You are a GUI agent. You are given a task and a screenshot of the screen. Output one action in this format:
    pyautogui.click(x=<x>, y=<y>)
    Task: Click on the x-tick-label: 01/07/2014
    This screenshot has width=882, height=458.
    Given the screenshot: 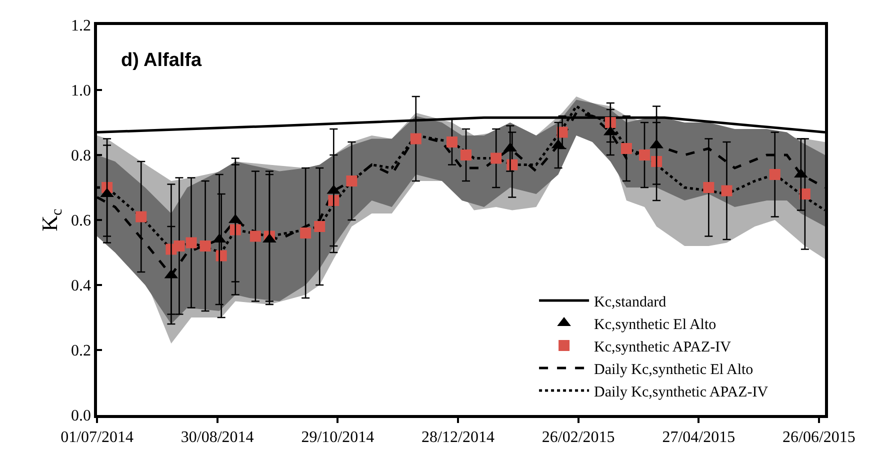 What is the action you would take?
    pyautogui.click(x=97, y=437)
    